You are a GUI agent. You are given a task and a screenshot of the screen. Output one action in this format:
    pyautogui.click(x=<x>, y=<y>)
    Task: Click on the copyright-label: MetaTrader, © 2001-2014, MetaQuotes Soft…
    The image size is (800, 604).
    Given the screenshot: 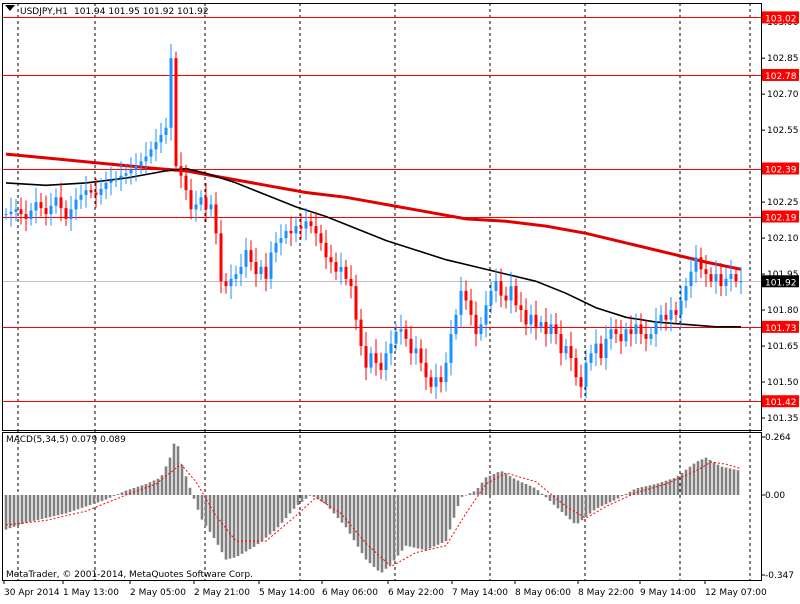 What is the action you would take?
    pyautogui.click(x=129, y=575)
    